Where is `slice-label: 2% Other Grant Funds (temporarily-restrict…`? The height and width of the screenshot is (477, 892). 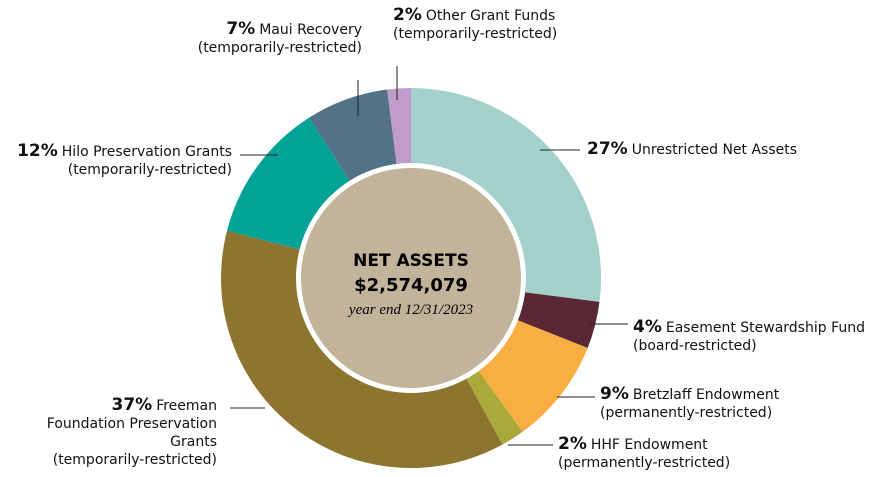
slice-label: 2% Other Grant Funds (temporarily-restrict… is located at coordinates (475, 24).